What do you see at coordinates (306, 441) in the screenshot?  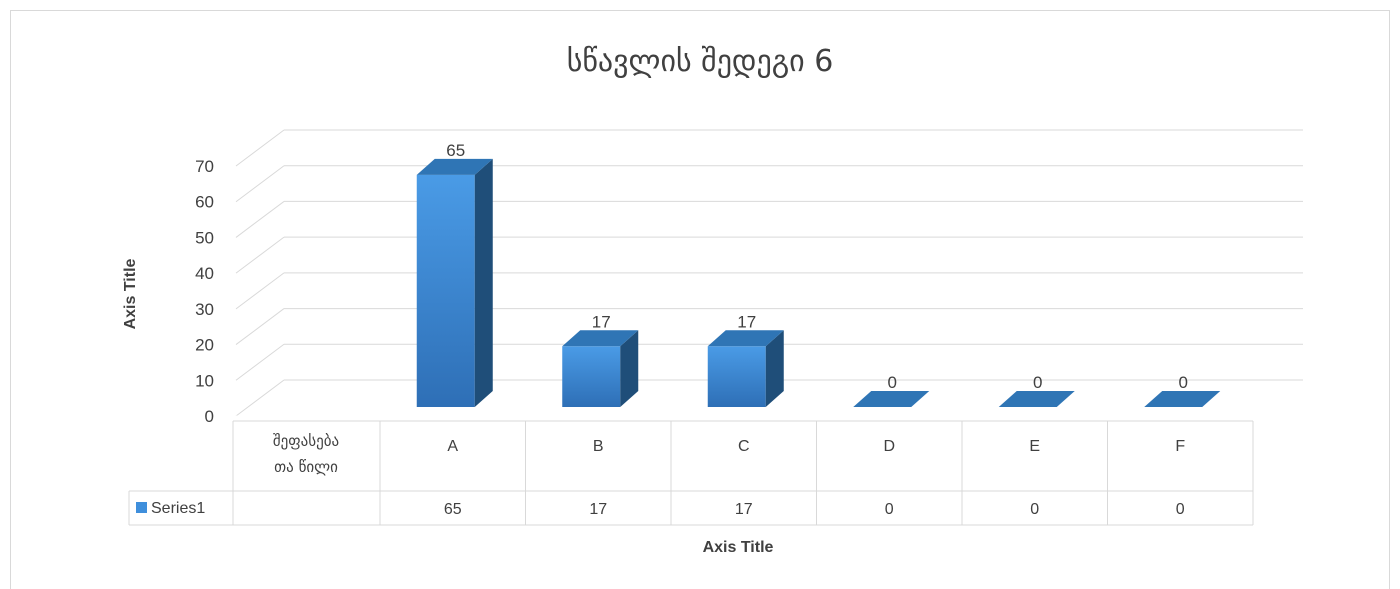 I see `table-header-label: შეფასება` at bounding box center [306, 441].